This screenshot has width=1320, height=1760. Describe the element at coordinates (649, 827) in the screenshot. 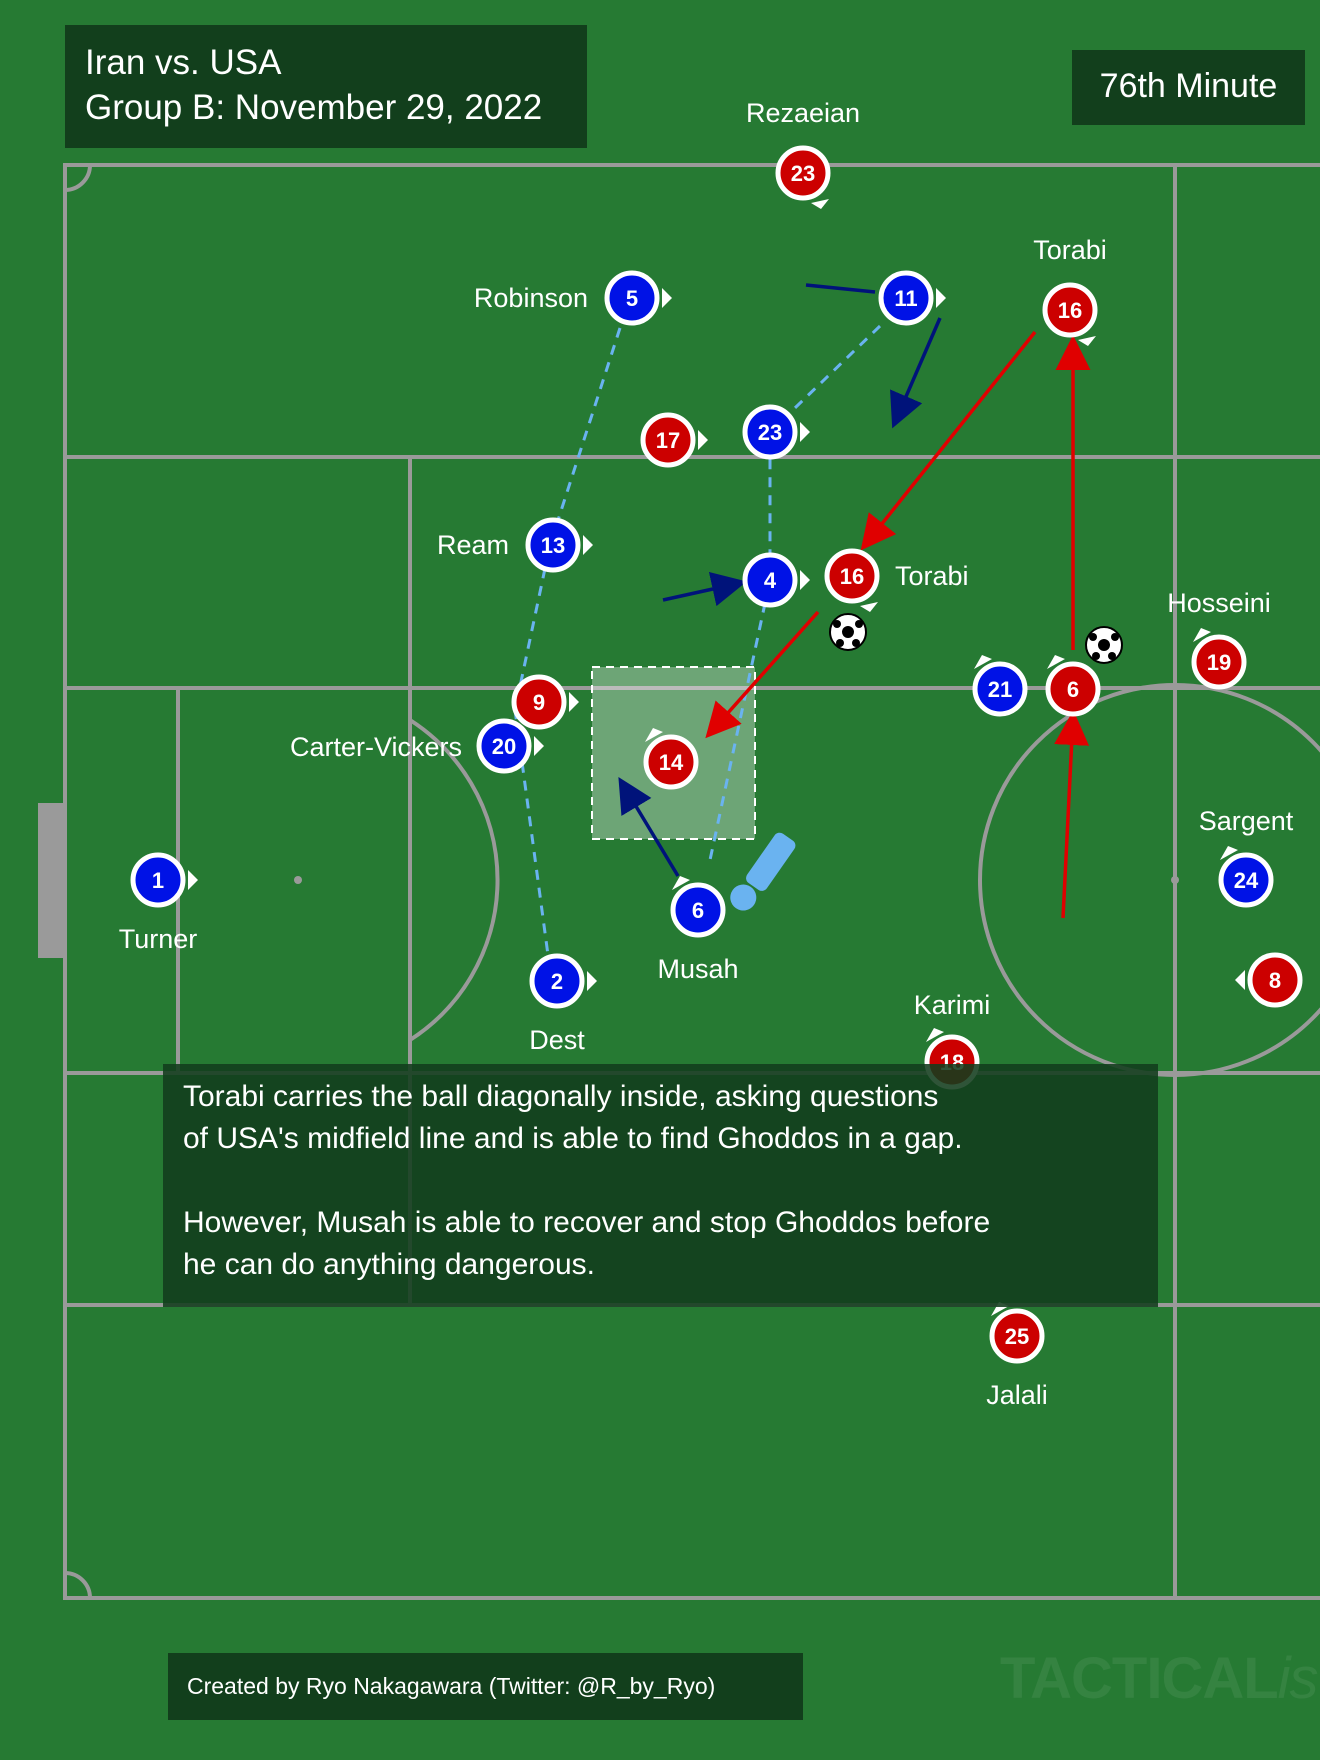

I see `run-musah-recover` at that location.